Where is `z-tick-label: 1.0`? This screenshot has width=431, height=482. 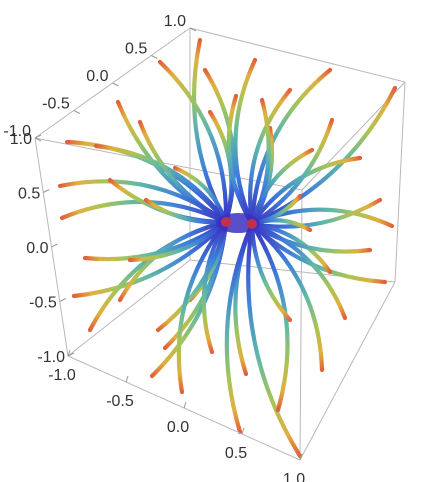 z-tick-label: 1.0 is located at coordinates (21, 139).